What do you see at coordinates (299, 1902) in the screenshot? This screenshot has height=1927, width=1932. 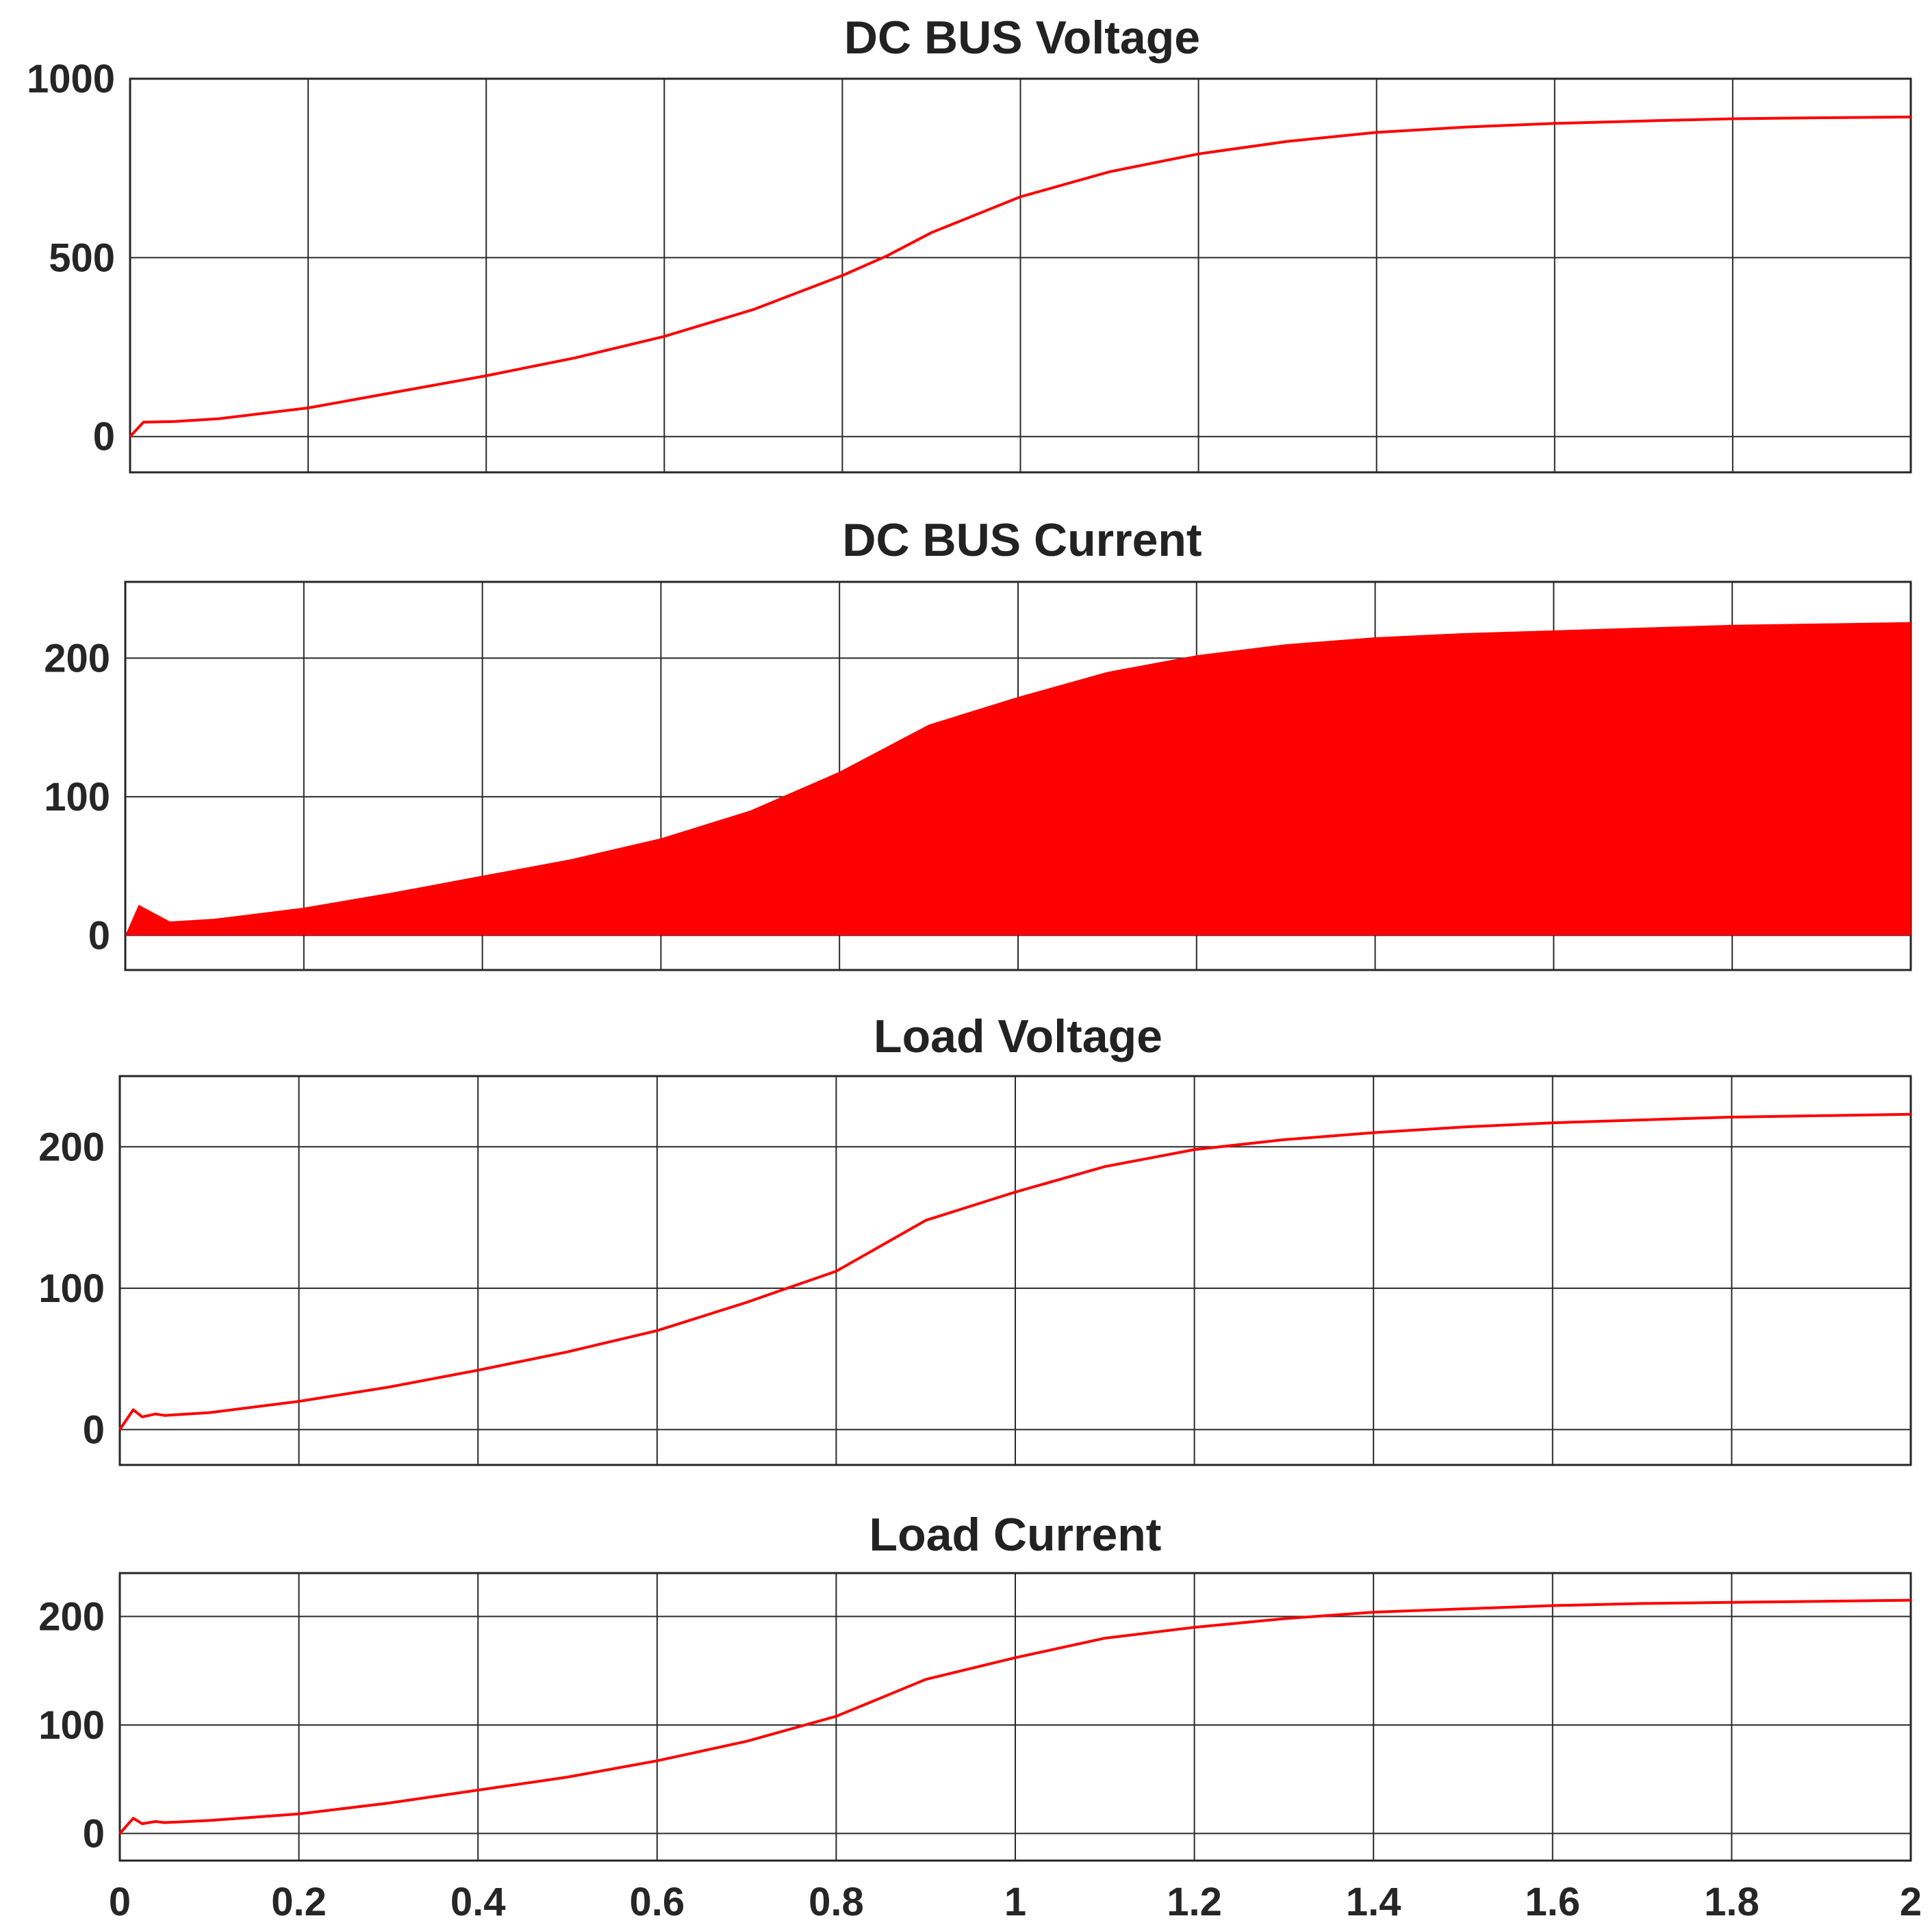 I see `x-tick-label: 0.2` at bounding box center [299, 1902].